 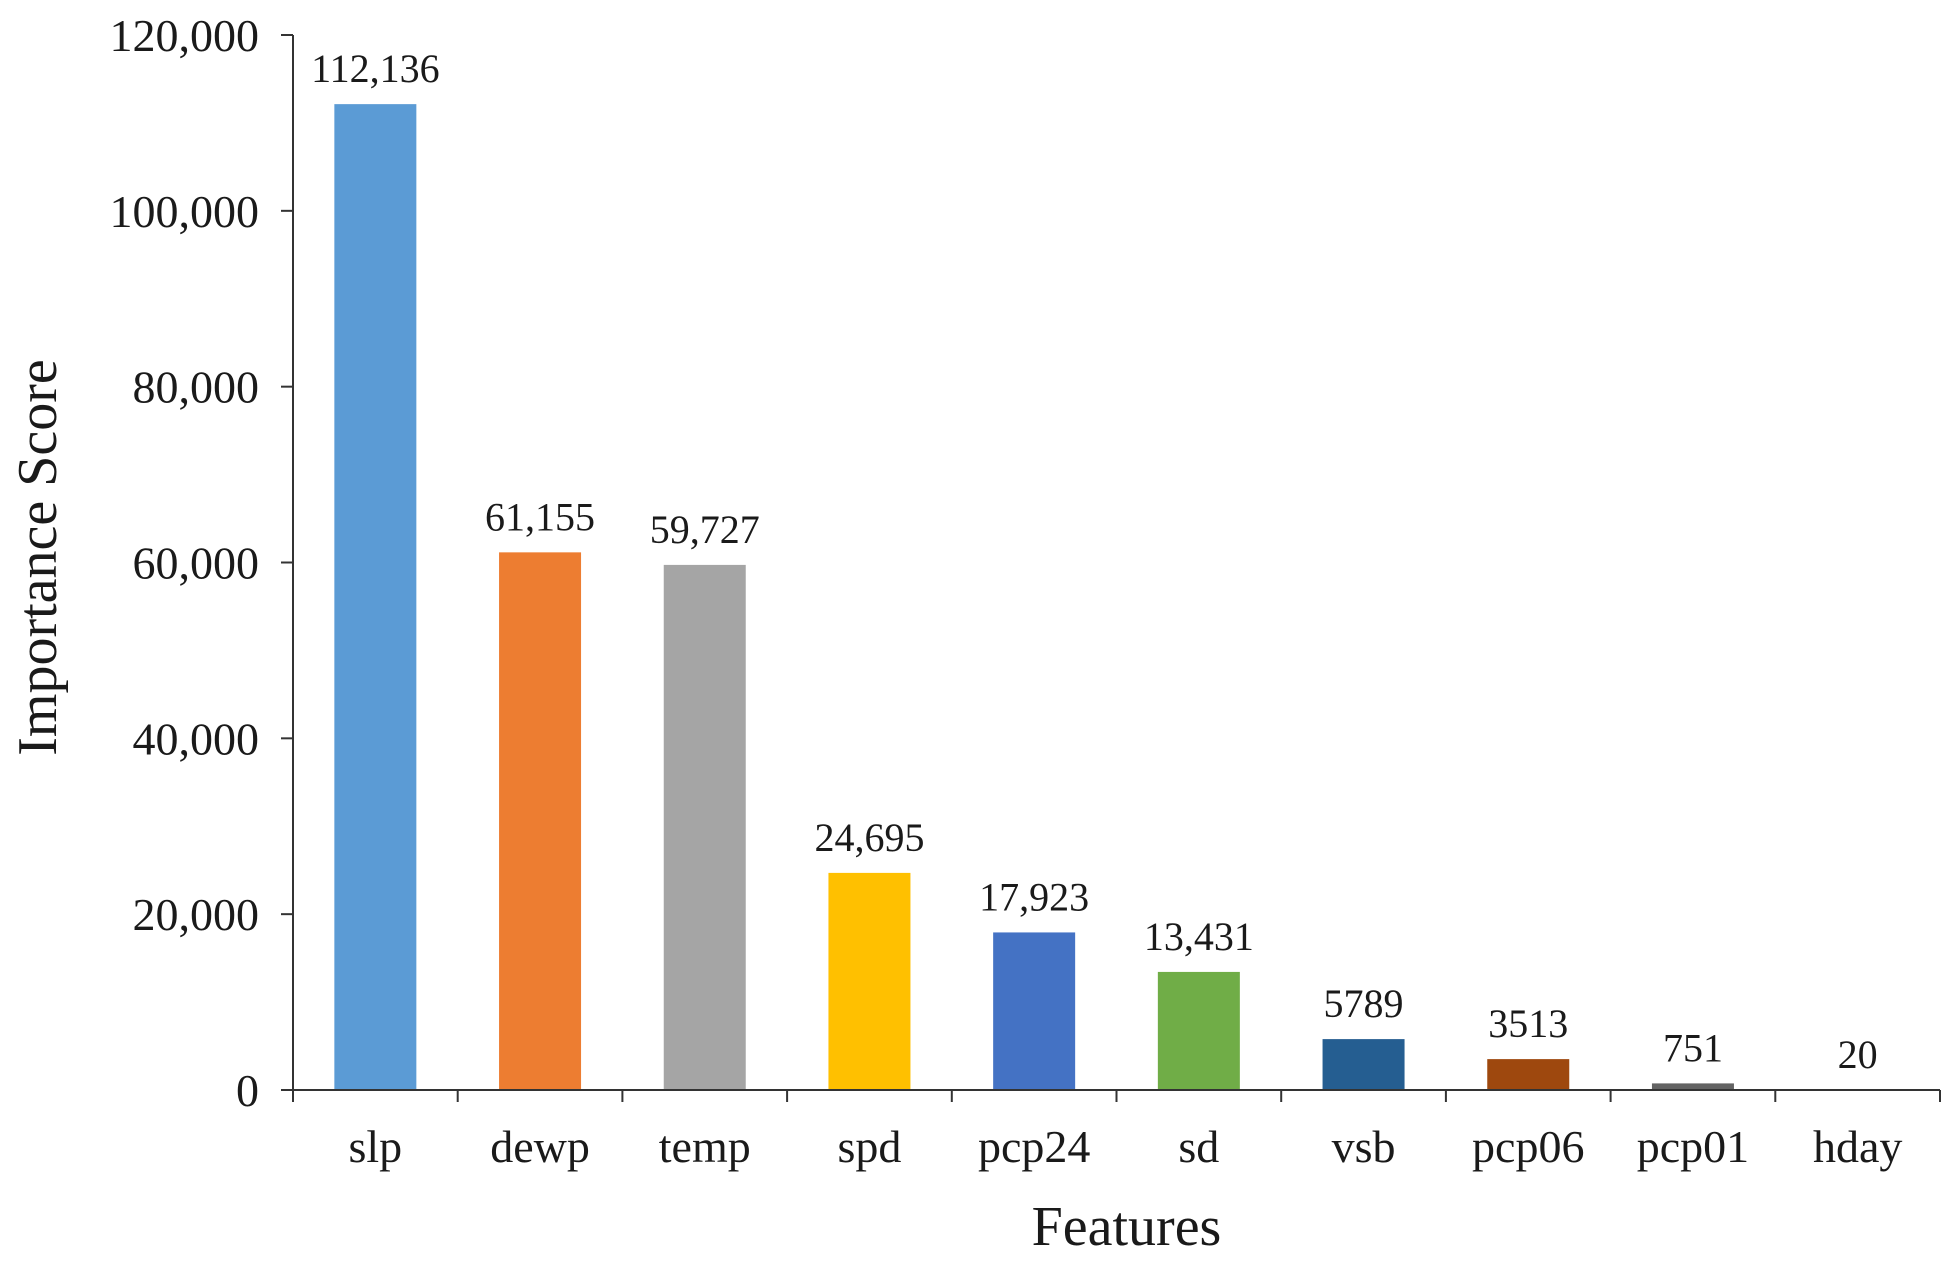 I want to click on x-axis-title: Features, so click(x=1127, y=1227).